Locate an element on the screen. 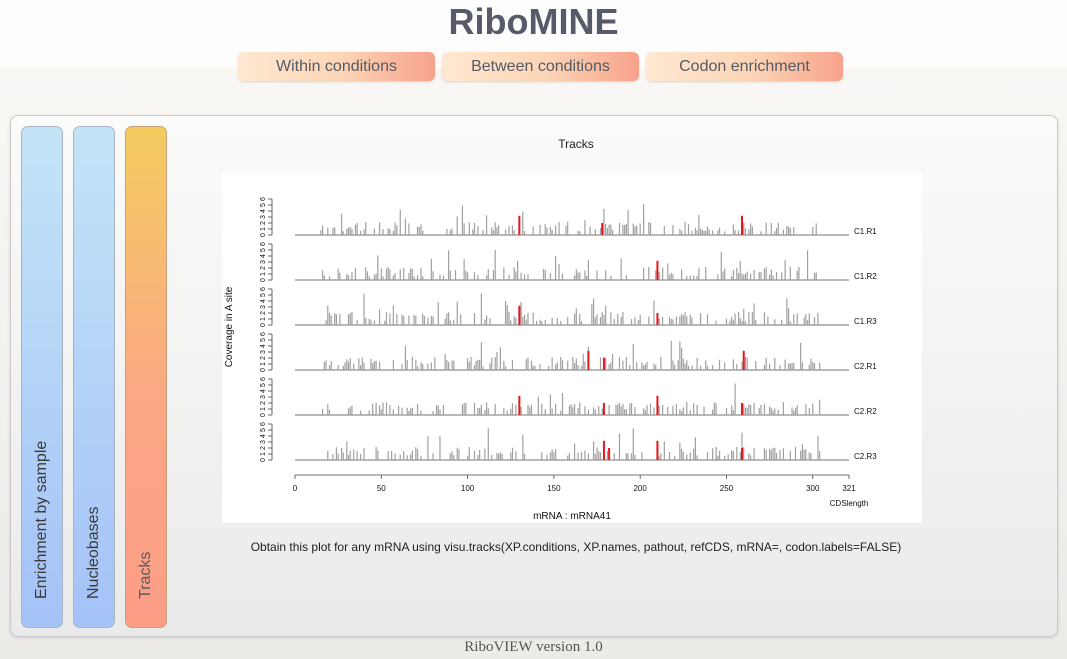 This screenshot has height=659, width=1067. y-tick-label: 2 is located at coordinates (263, 223).